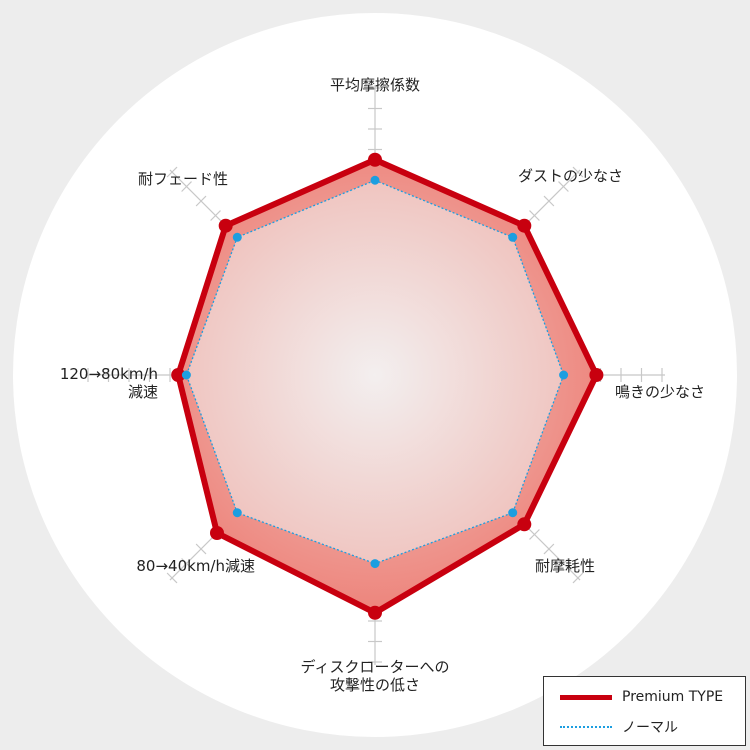  I want to click on legend-swatch-premium, so click(586, 697).